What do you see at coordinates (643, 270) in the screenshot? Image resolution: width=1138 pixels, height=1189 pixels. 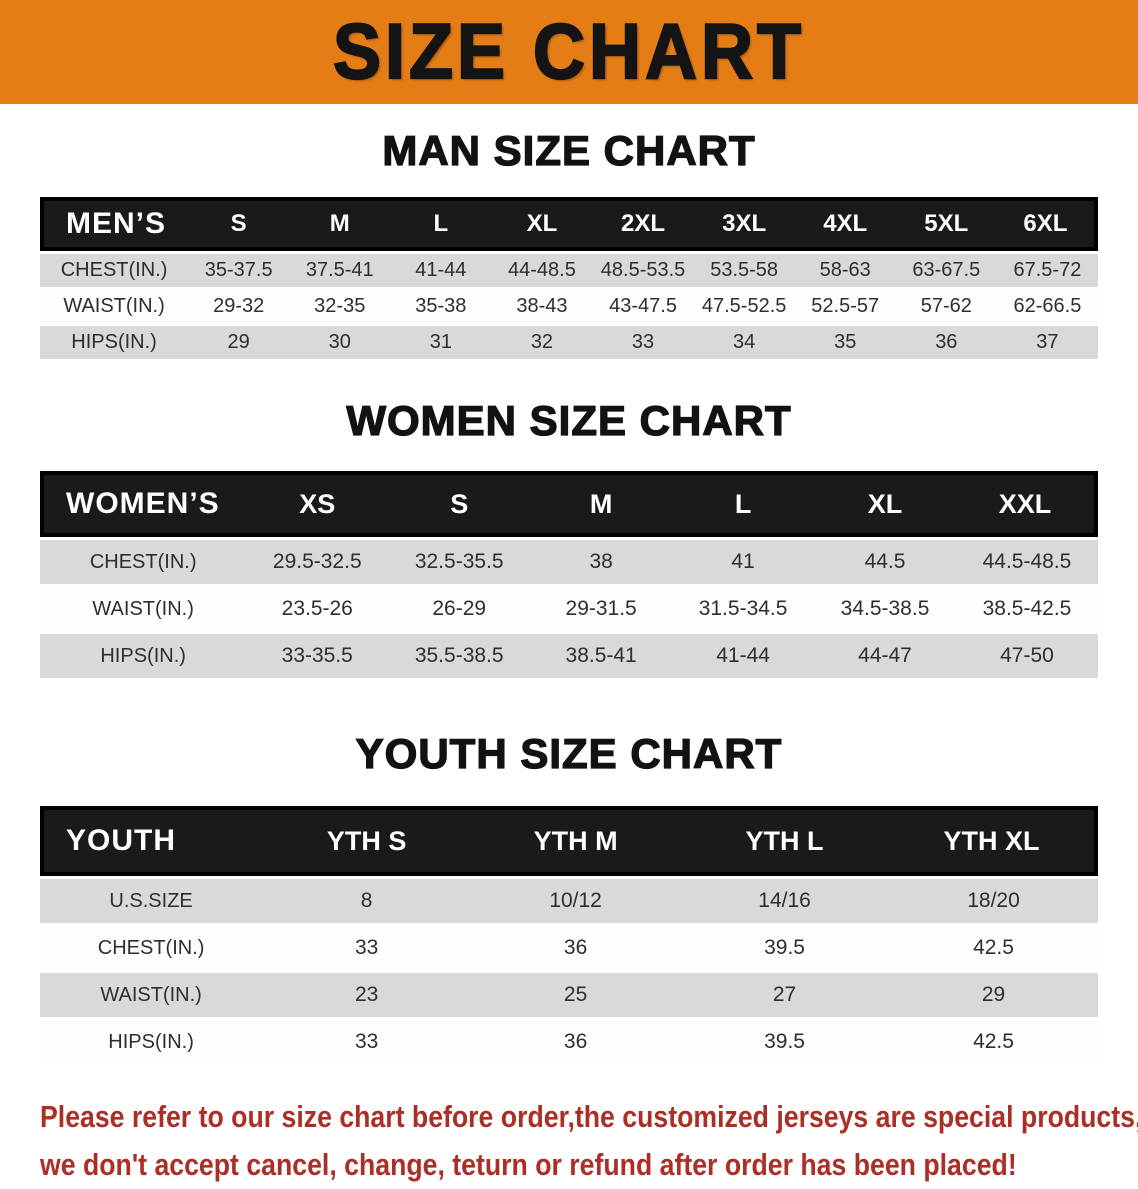 I see `size-value-cell: 48.5-53.5` at bounding box center [643, 270].